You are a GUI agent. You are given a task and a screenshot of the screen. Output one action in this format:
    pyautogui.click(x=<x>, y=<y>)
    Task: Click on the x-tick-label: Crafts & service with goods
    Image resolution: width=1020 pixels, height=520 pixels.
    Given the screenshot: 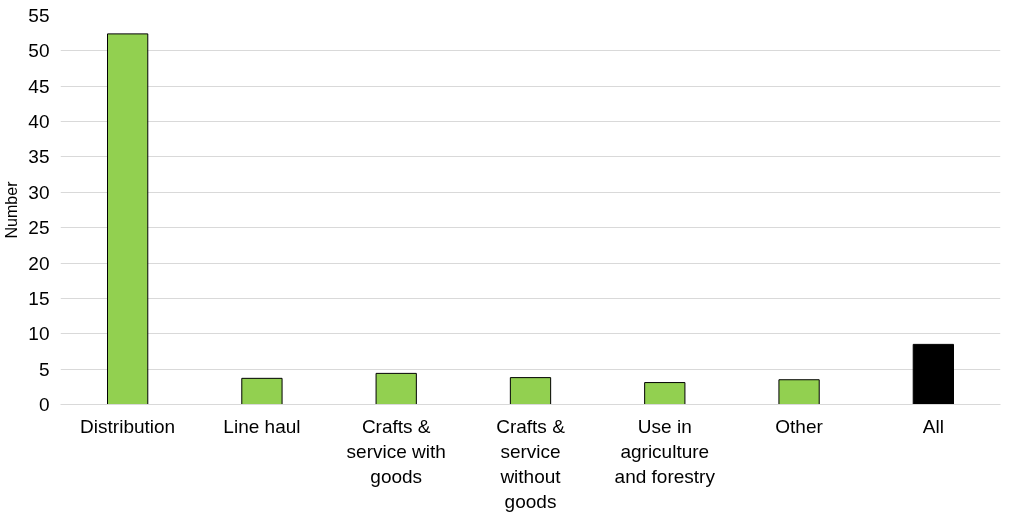 What is the action you would take?
    pyautogui.click(x=396, y=451)
    